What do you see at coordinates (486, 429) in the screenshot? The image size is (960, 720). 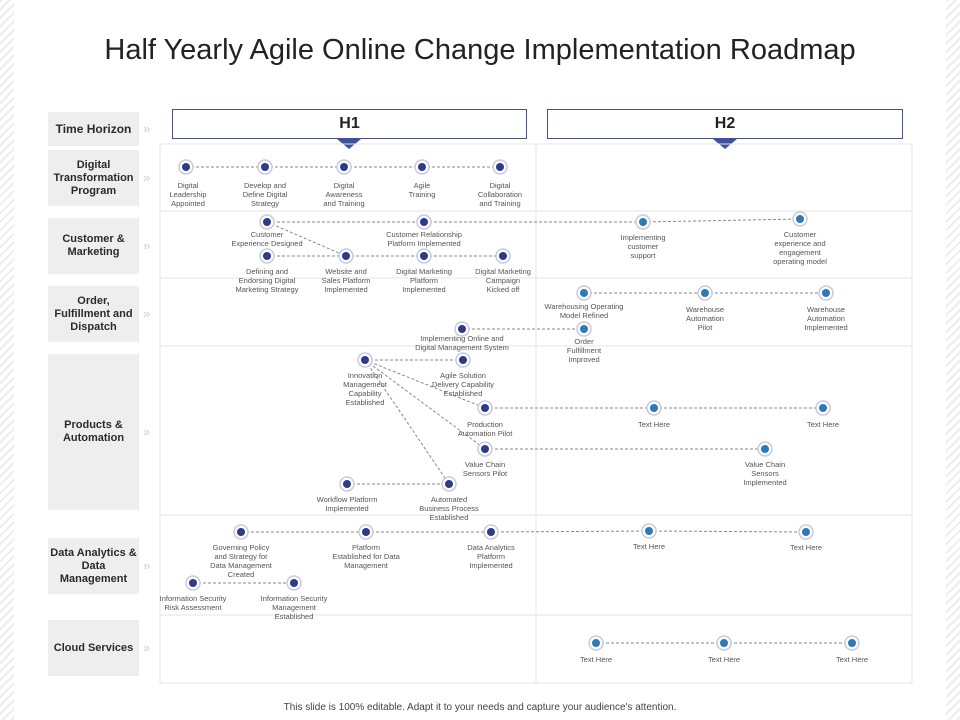 I see `milestone-label: Production Automation Pilot` at bounding box center [486, 429].